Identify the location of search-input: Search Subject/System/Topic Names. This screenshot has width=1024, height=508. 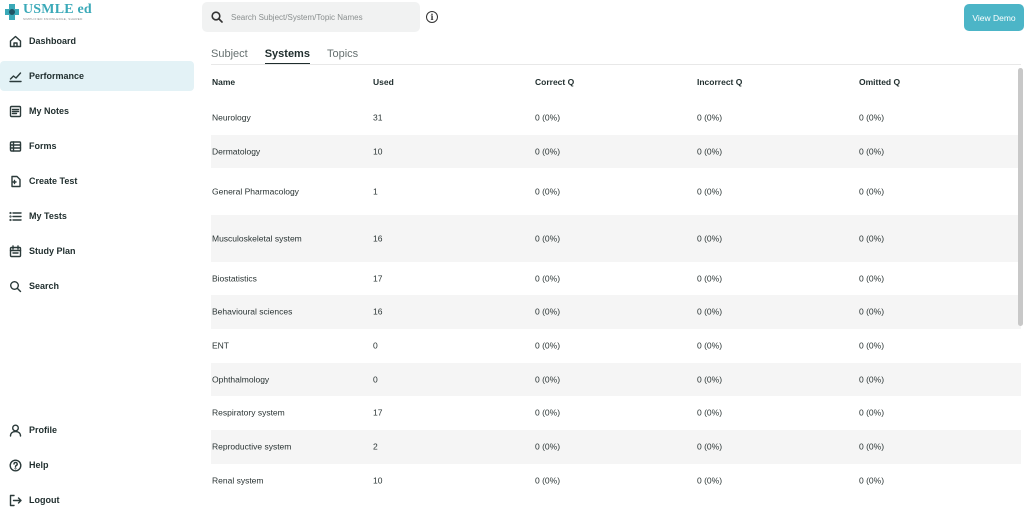
(297, 17).